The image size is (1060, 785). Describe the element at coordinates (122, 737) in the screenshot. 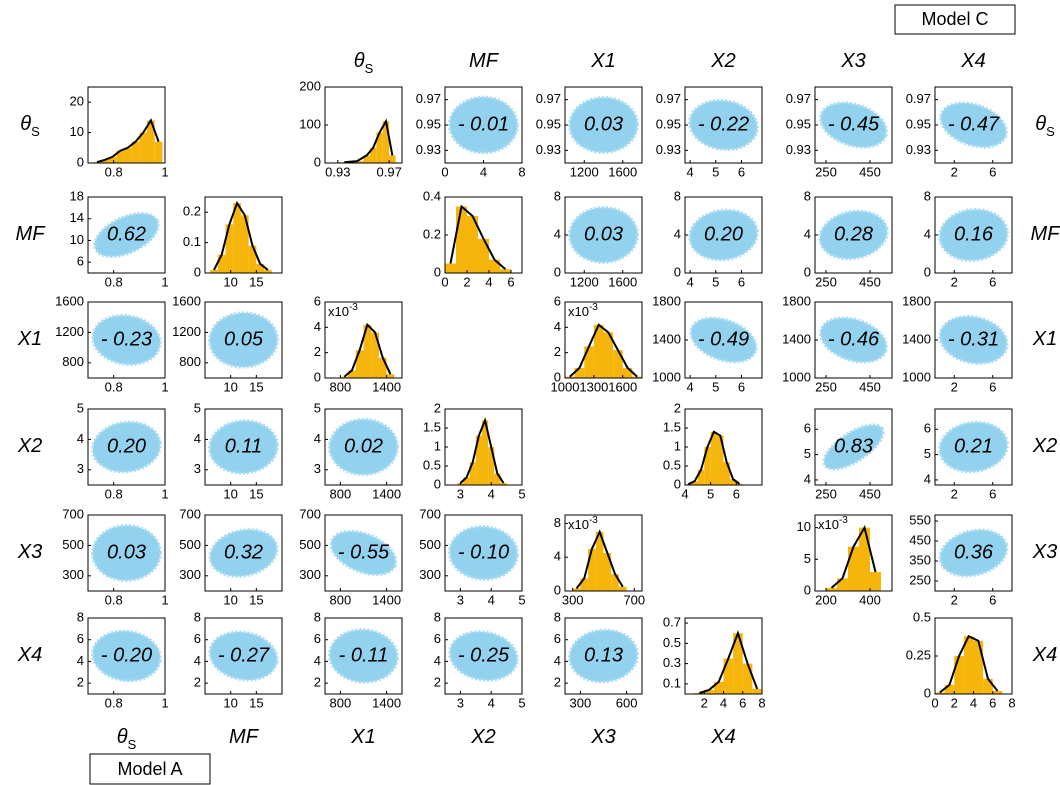

I see `variable-name: θ` at that location.